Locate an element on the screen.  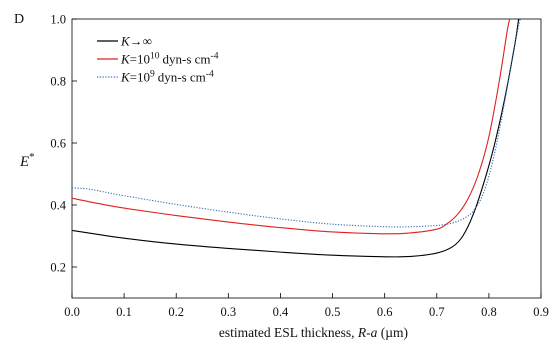
y-tick-label: 0.2 is located at coordinates (58, 268).